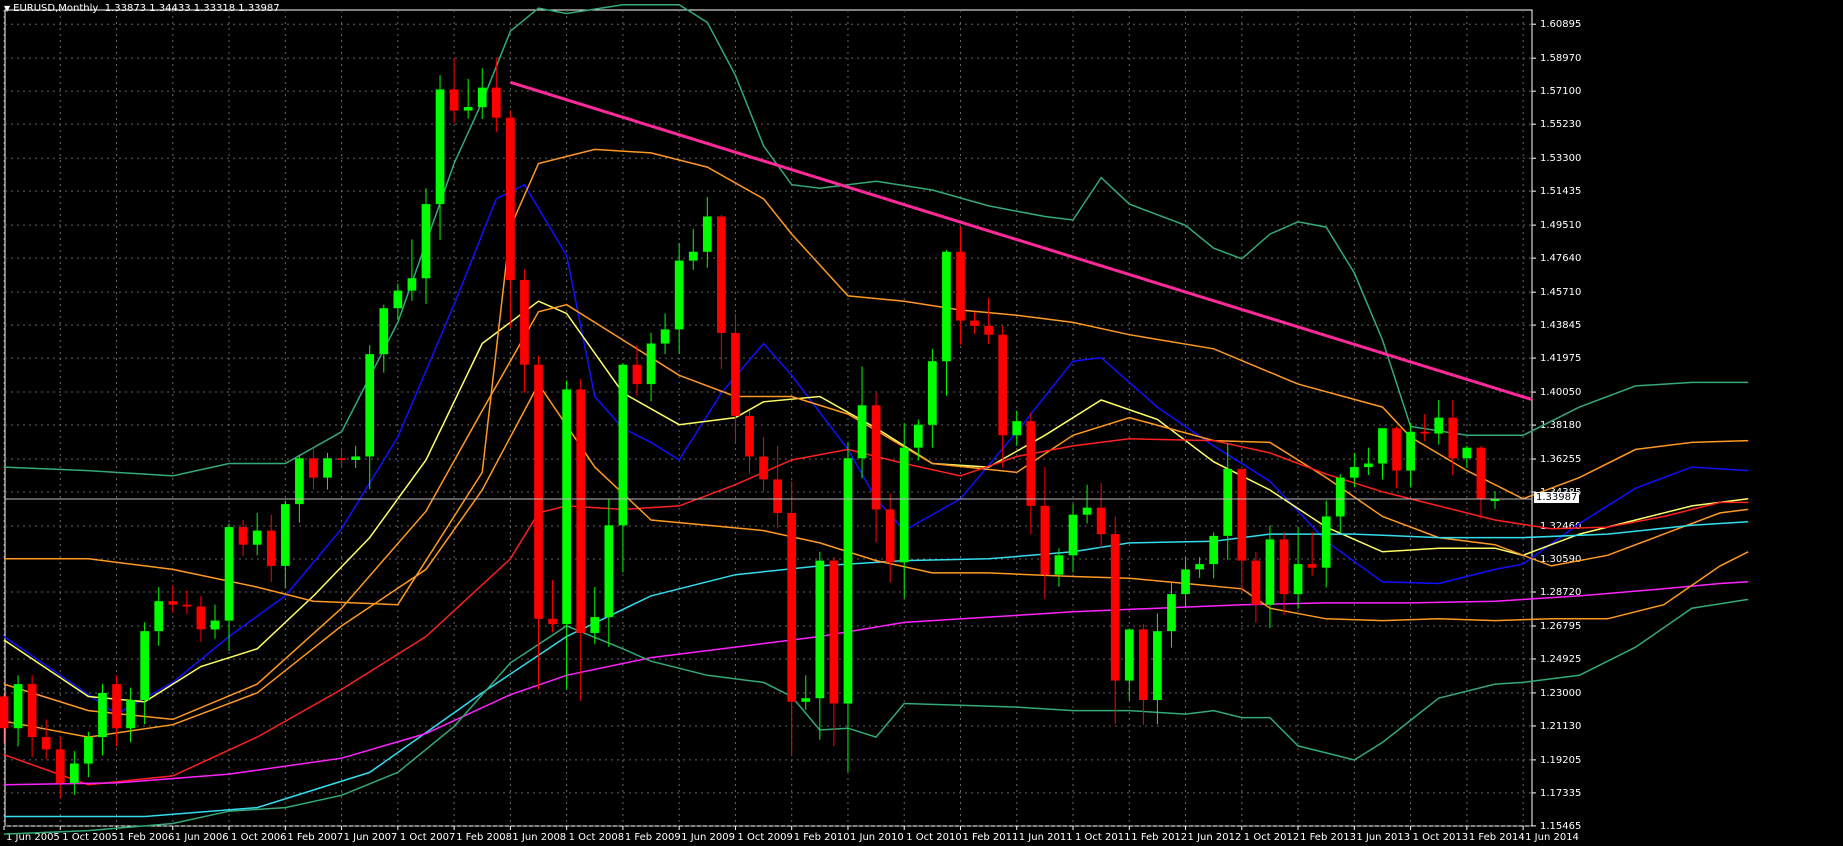 The width and height of the screenshot is (1843, 846). What do you see at coordinates (1560, 225) in the screenshot?
I see `y-tick-label: 1.49510` at bounding box center [1560, 225].